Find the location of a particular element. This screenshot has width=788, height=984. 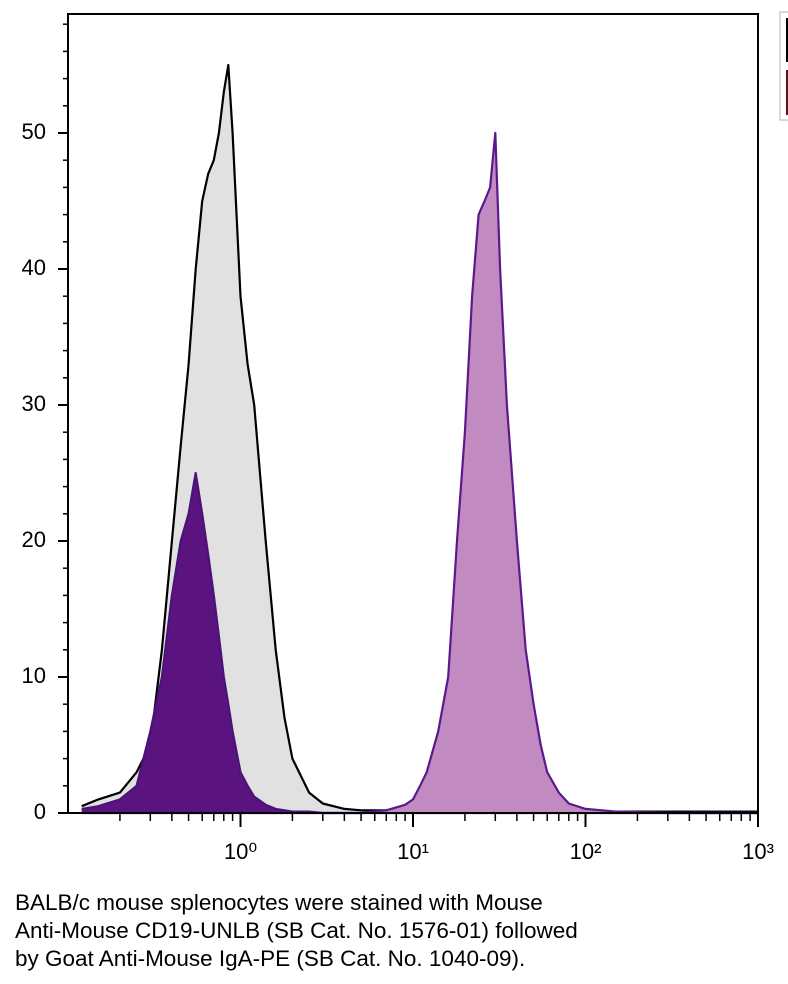

y-tick-label: 40 is located at coordinates (34, 267).